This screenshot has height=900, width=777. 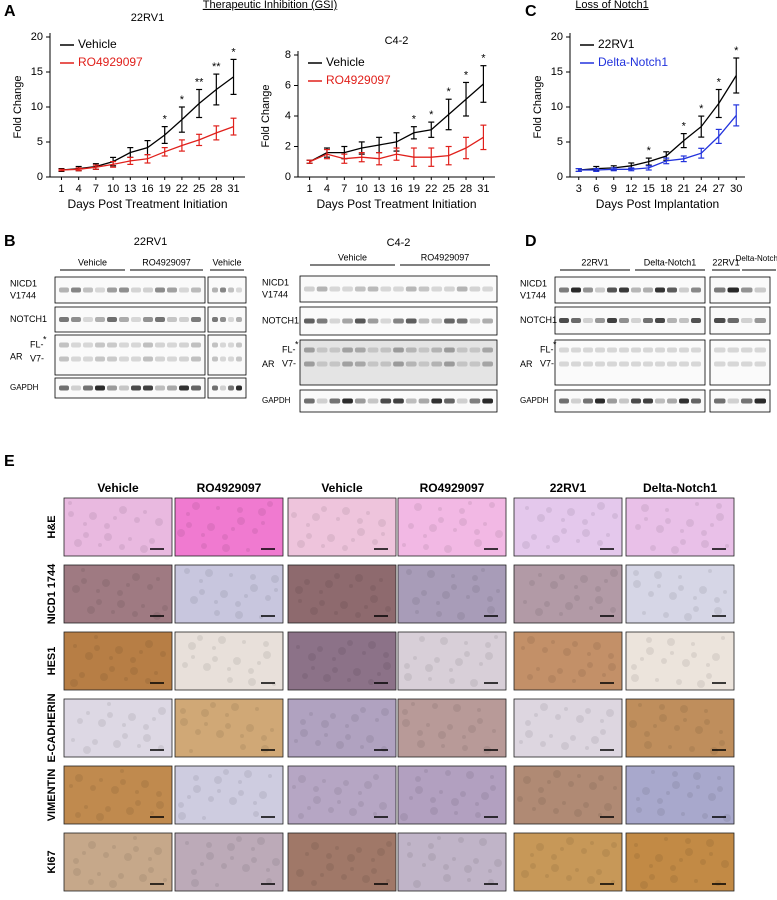 I want to click on ihc-column-label: Delta-Notch1, so click(x=680, y=488).